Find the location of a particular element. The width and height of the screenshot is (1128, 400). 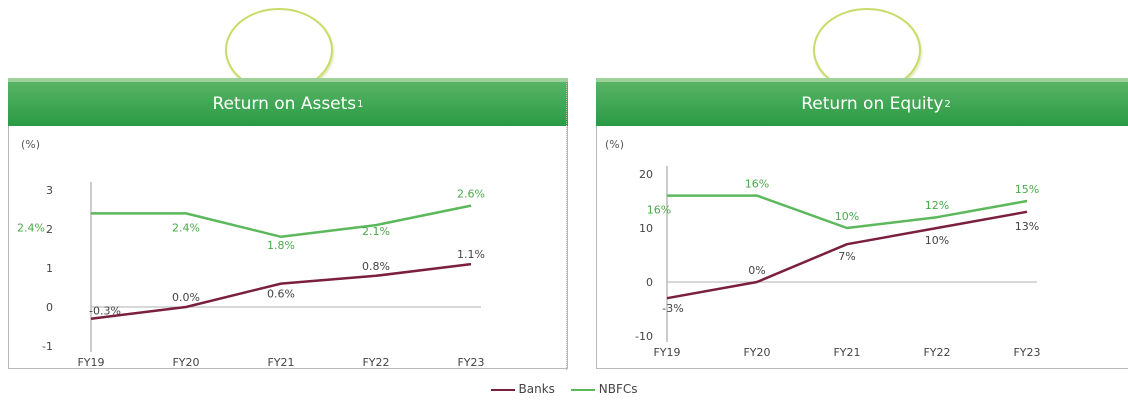

chart1-x-tick-fy23: FY23 is located at coordinates (1026, 352).